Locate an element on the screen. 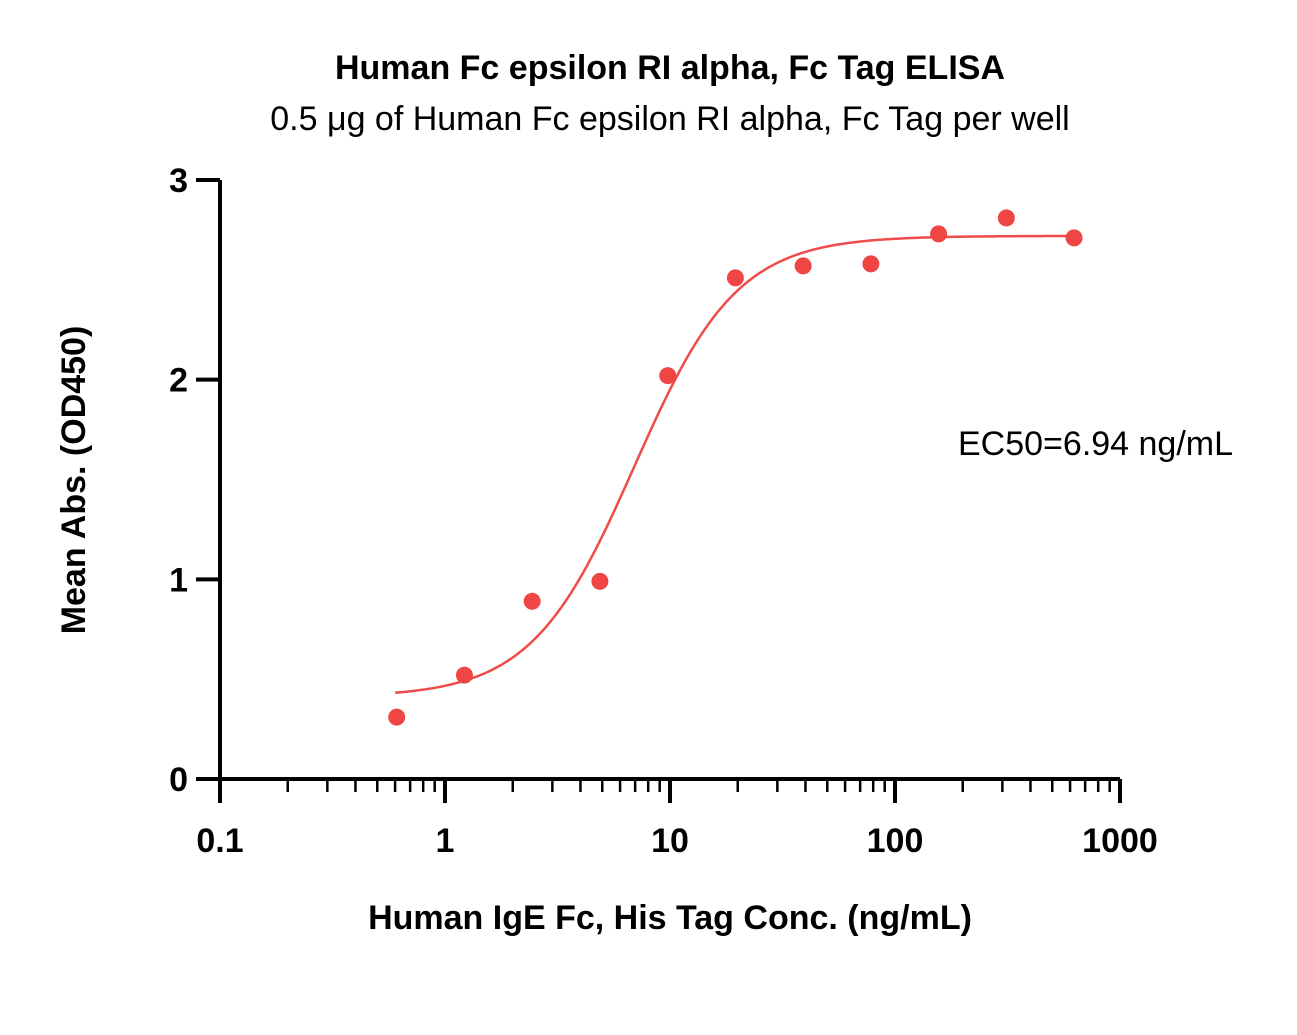 This screenshot has height=1035, width=1297. y-tick-label: 0 is located at coordinates (178, 780).